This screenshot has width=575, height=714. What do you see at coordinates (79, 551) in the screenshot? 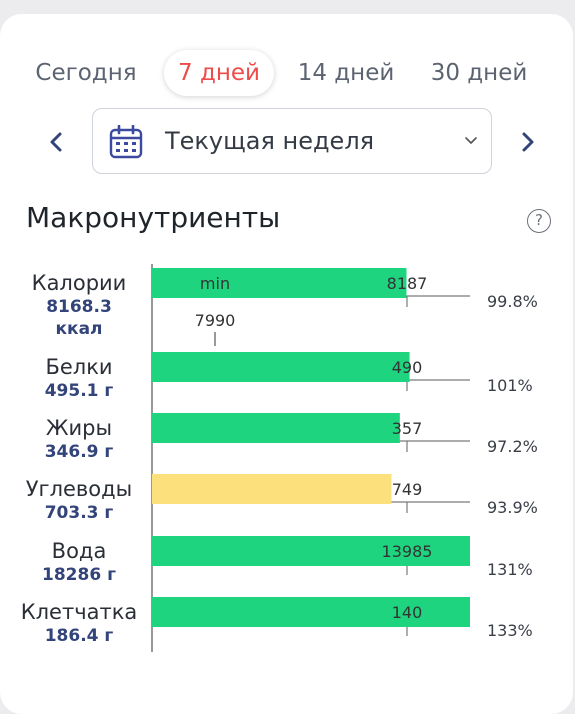
I see `nutrient-name: Вода` at bounding box center [79, 551].